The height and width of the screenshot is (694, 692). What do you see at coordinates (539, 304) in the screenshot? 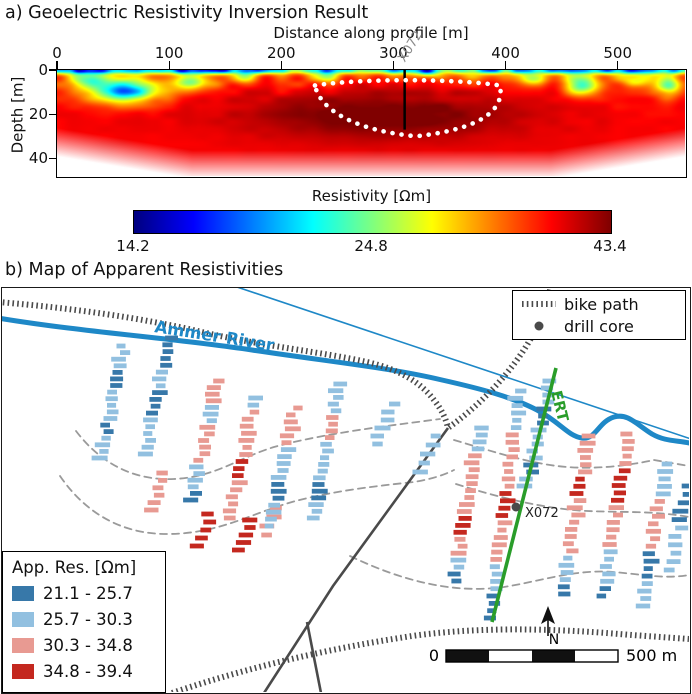
I see `bike-path-icon` at bounding box center [539, 304].